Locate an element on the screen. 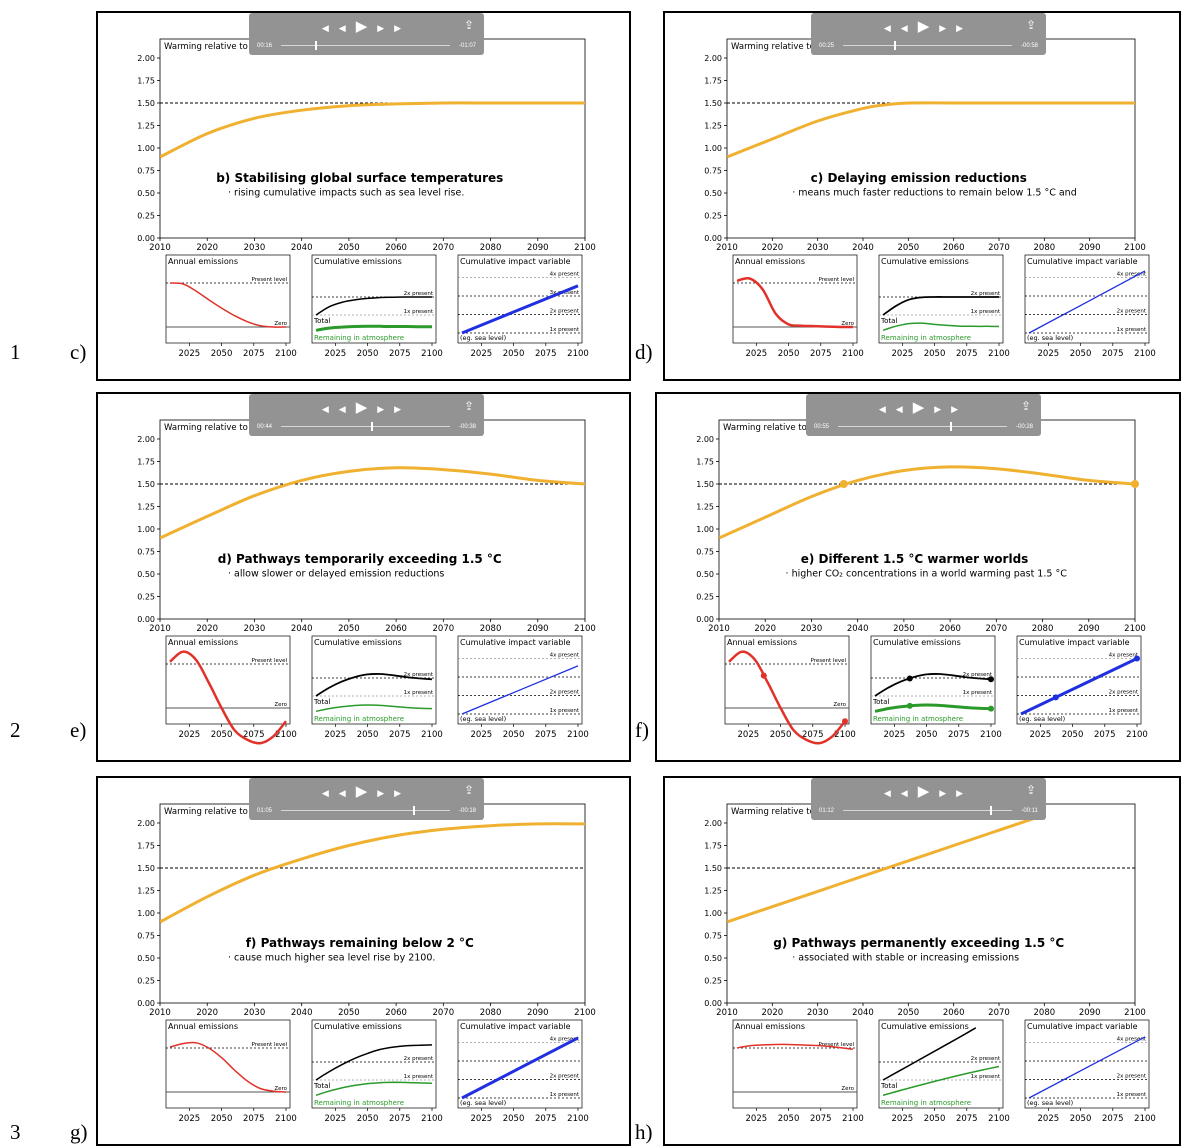 This screenshot has width=1181, height=1148. x-tick-label: 2050 is located at coordinates (349, 248).